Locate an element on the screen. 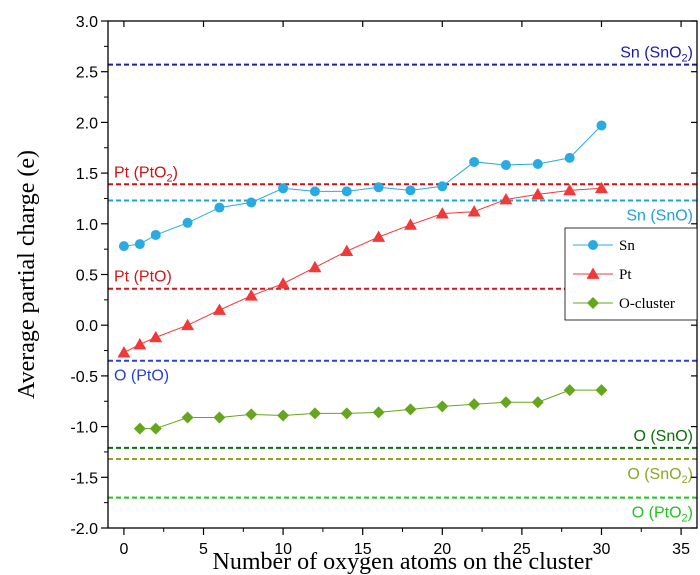  y-tick-label: -1.5 is located at coordinates (84, 478).